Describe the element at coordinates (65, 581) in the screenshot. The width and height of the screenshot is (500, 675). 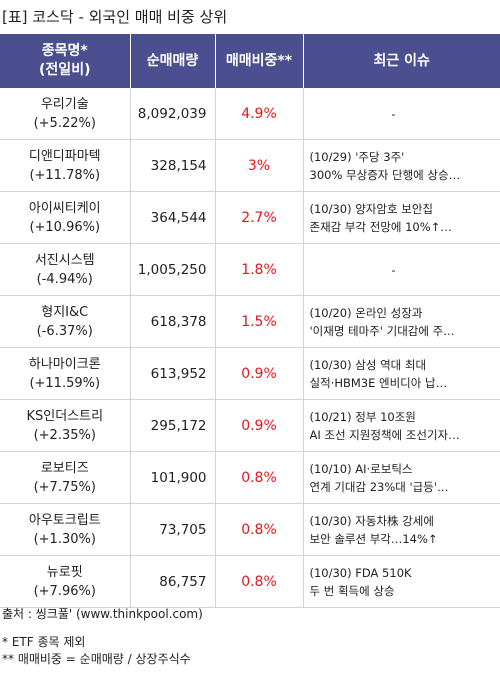
I see `stock-name-cell: 뉴로핏 (+7.96%)` at that location.